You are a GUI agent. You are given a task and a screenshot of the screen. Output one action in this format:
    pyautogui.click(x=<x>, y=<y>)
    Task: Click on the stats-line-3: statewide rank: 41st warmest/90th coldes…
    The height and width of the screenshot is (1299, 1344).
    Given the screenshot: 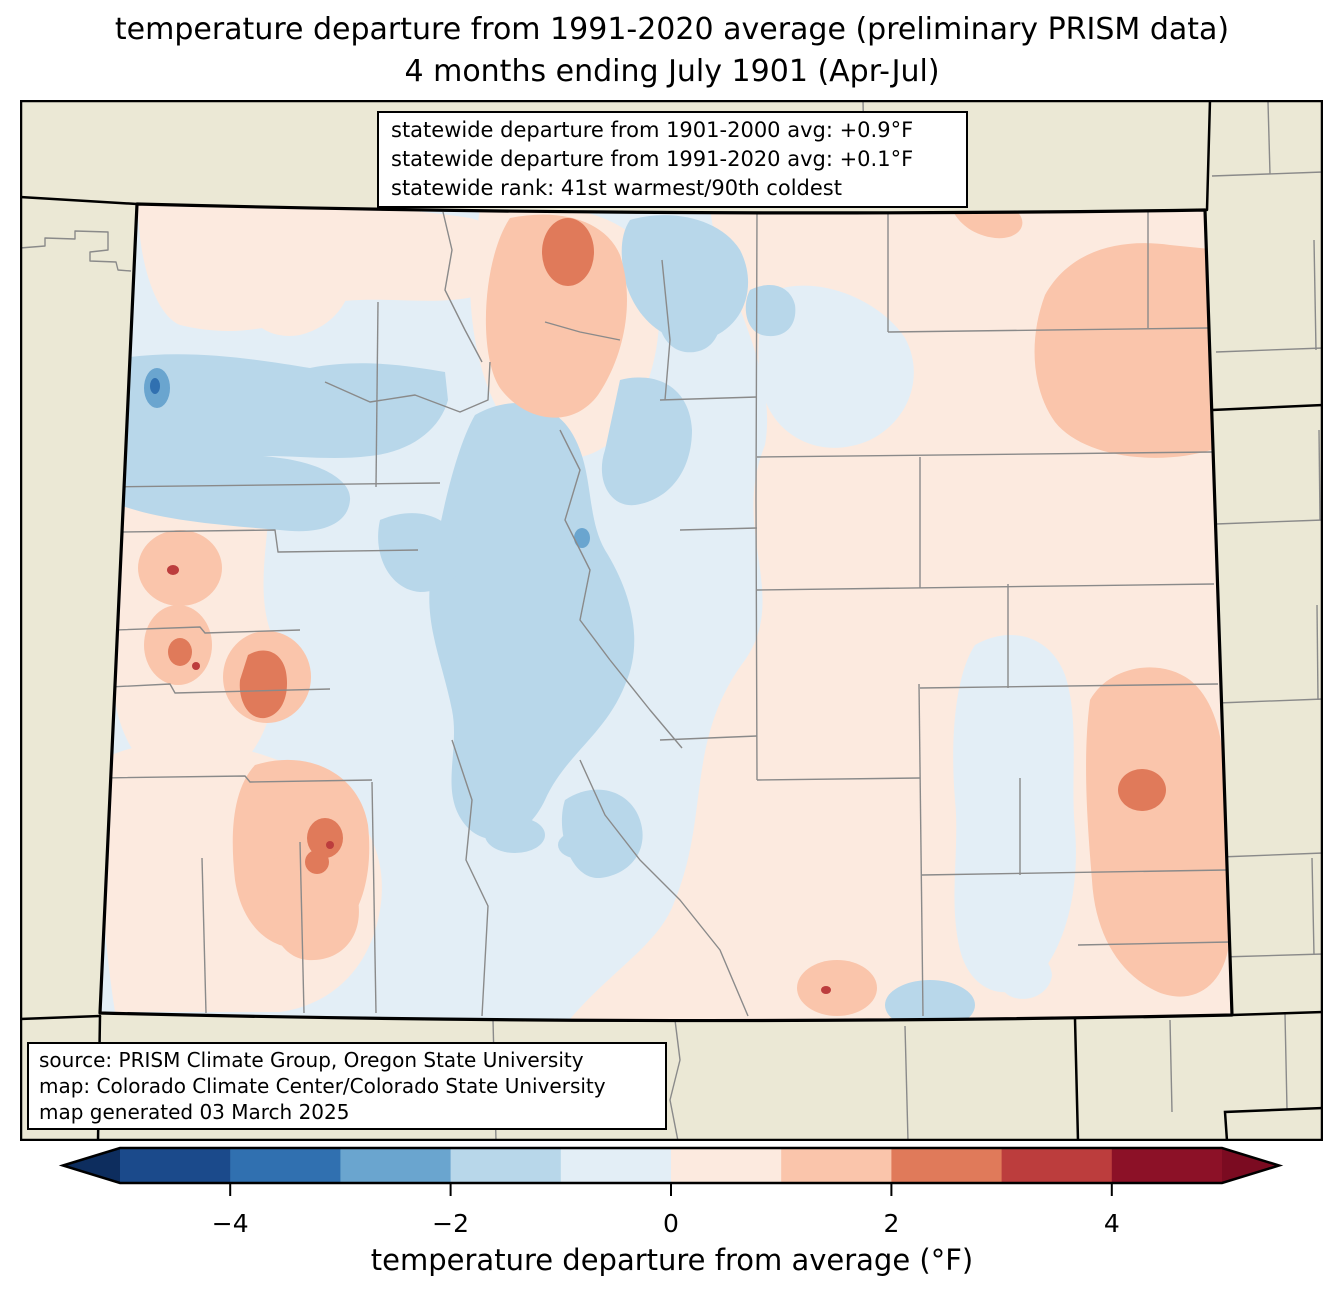 What is the action you would take?
    pyautogui.click(x=616, y=188)
    